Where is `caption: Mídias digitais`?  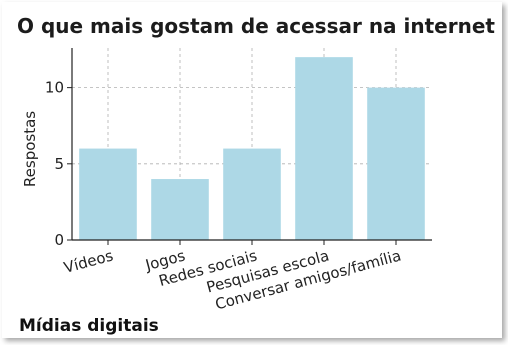
caption: Mídias digitais is located at coordinates (89, 326).